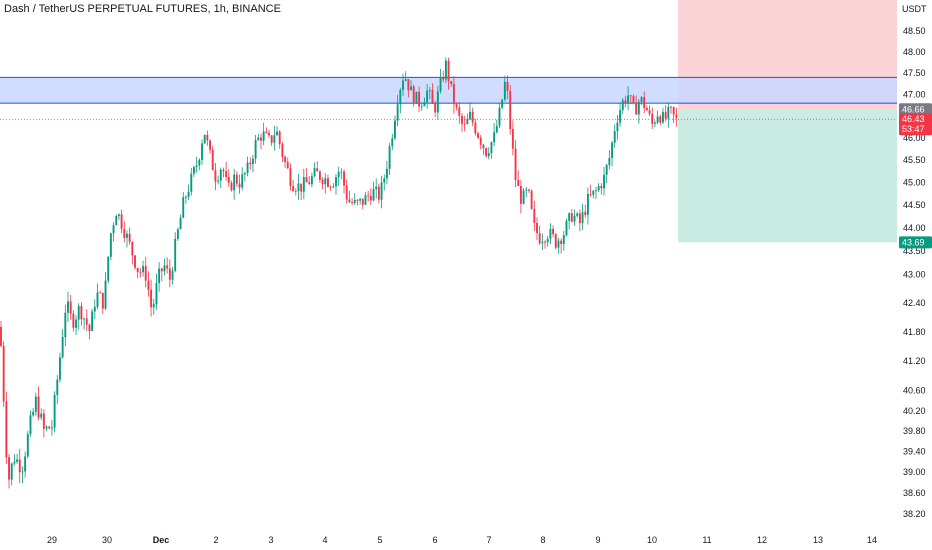 This screenshot has width=932, height=550. I want to click on price-axis-tick: 47.00, so click(914, 95).